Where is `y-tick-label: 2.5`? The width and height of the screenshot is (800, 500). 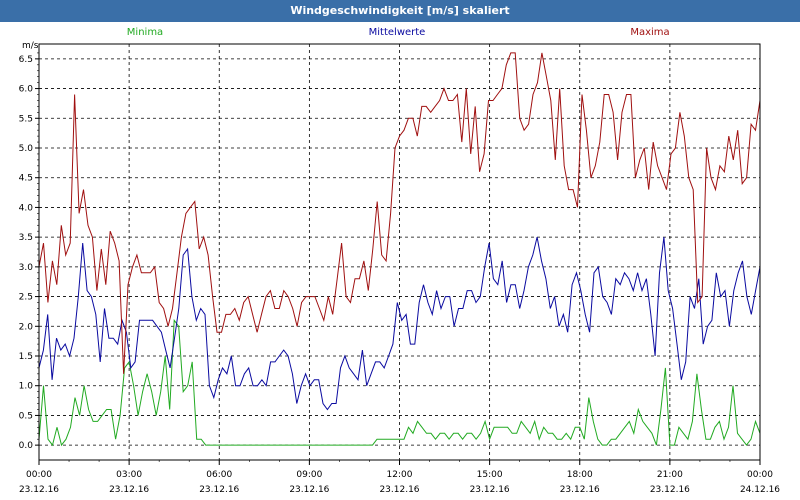 y-tick-label: 2.5 is located at coordinates (26, 298).